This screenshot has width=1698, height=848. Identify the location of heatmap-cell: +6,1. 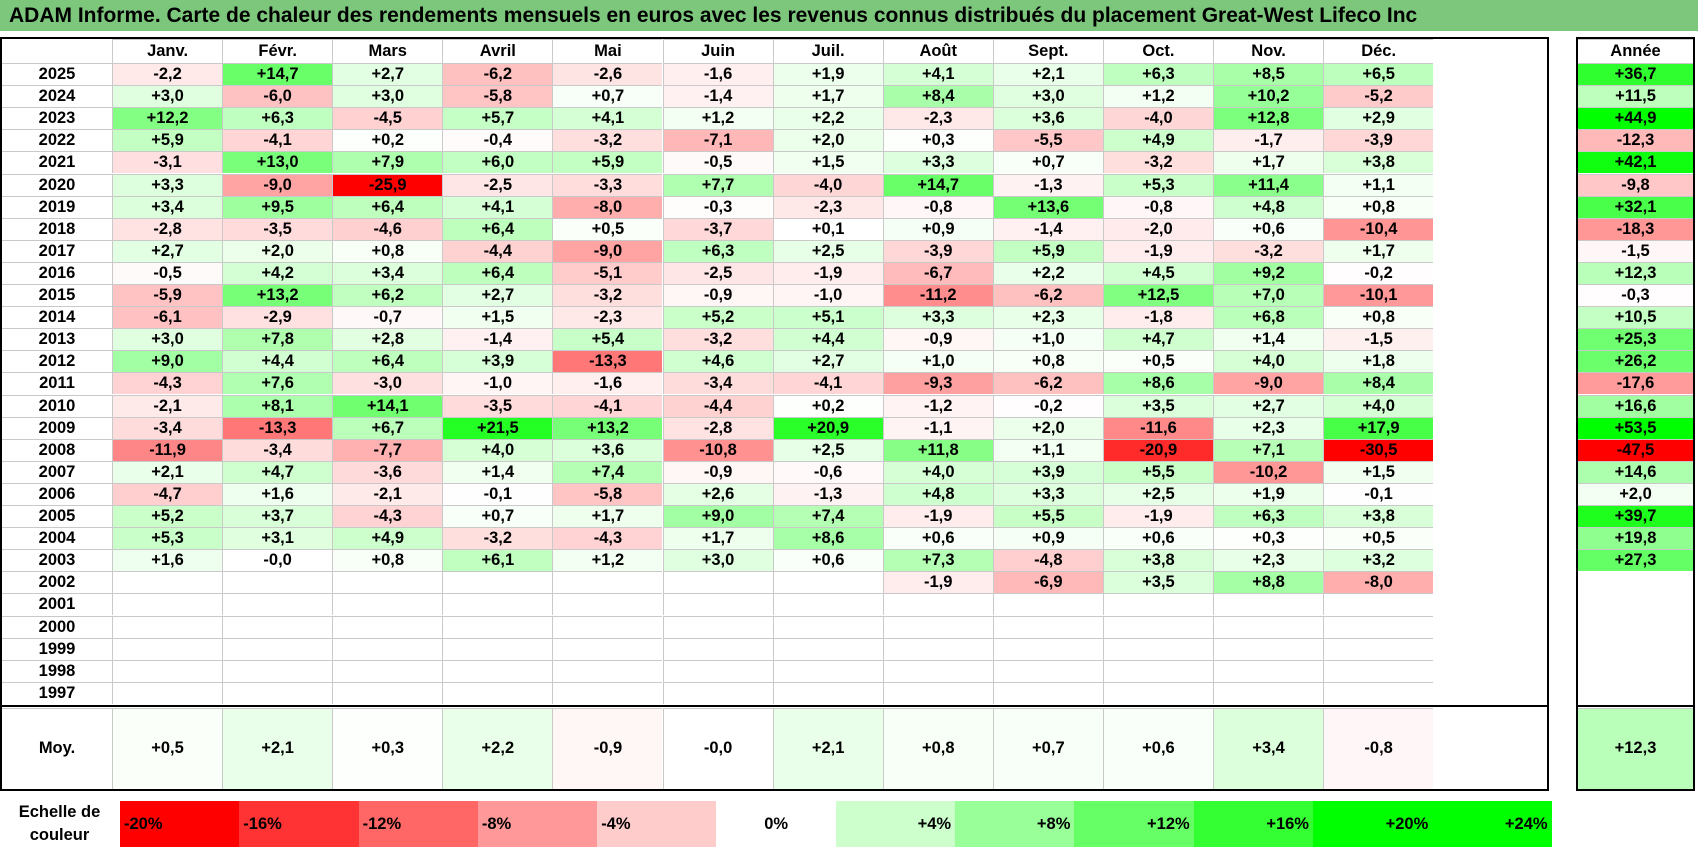
(497, 560).